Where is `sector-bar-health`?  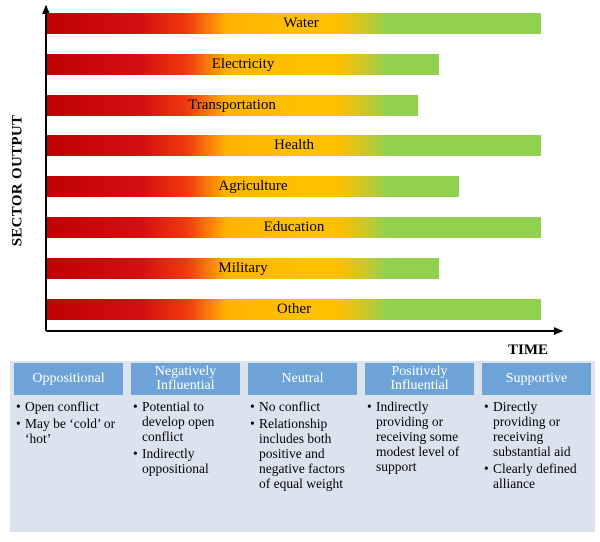 sector-bar-health is located at coordinates (294, 145).